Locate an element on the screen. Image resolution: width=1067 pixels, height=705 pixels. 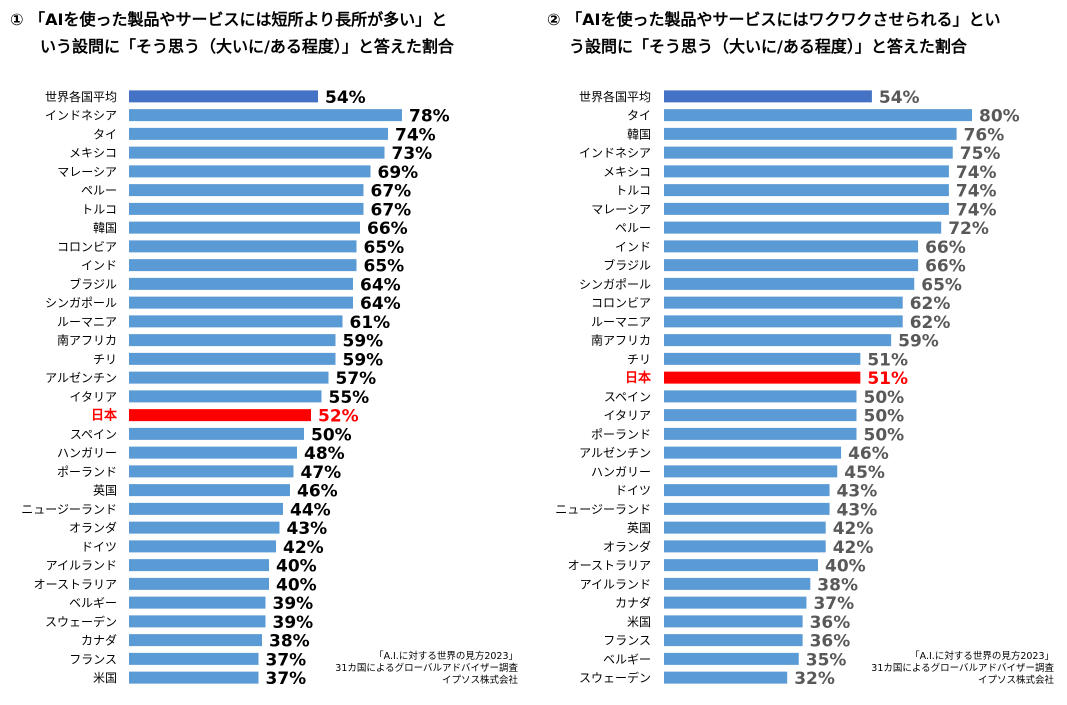
chart-2-category-label: トルコ is located at coordinates (633, 191).